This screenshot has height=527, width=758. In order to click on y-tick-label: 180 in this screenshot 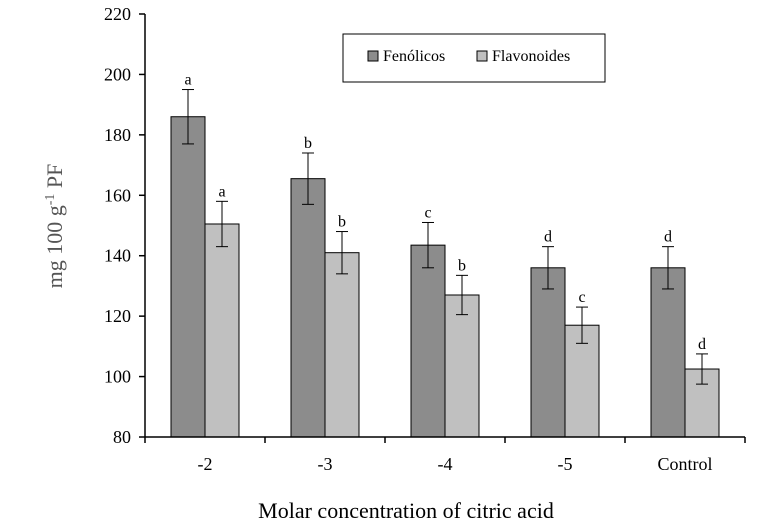, I will do `click(117, 135)`.